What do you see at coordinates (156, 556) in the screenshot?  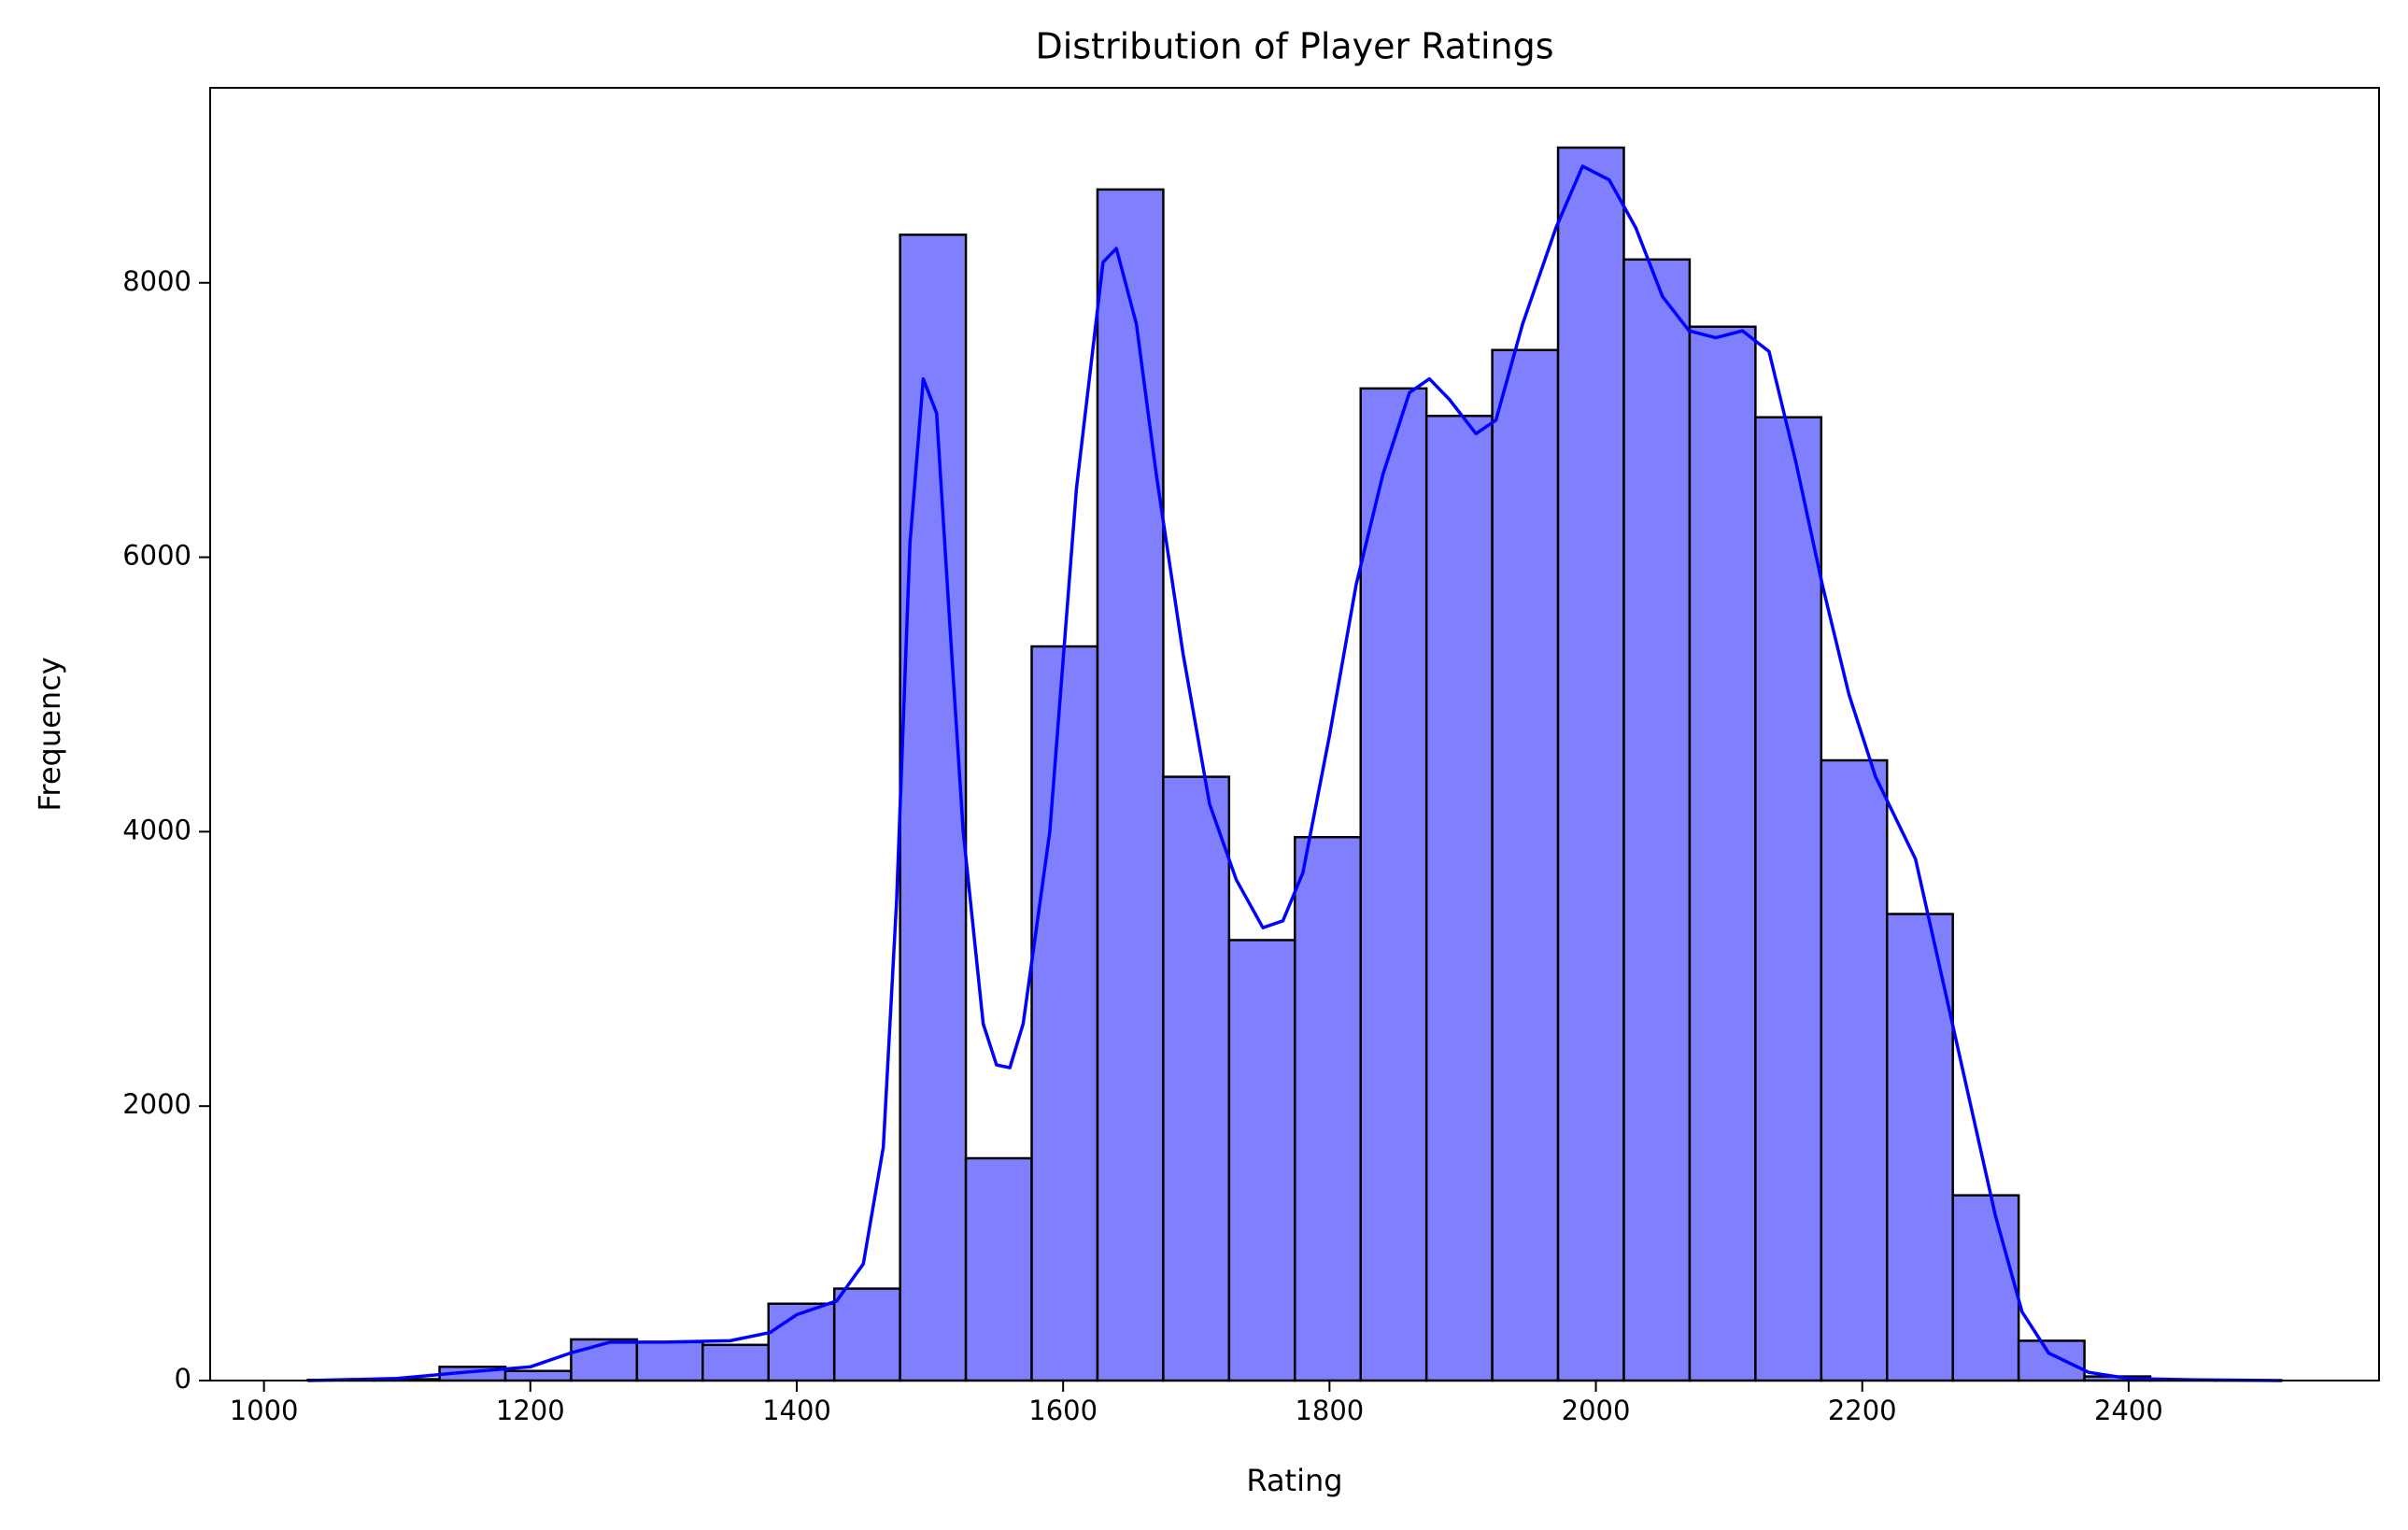 I see `y-tick-label: 6000` at bounding box center [156, 556].